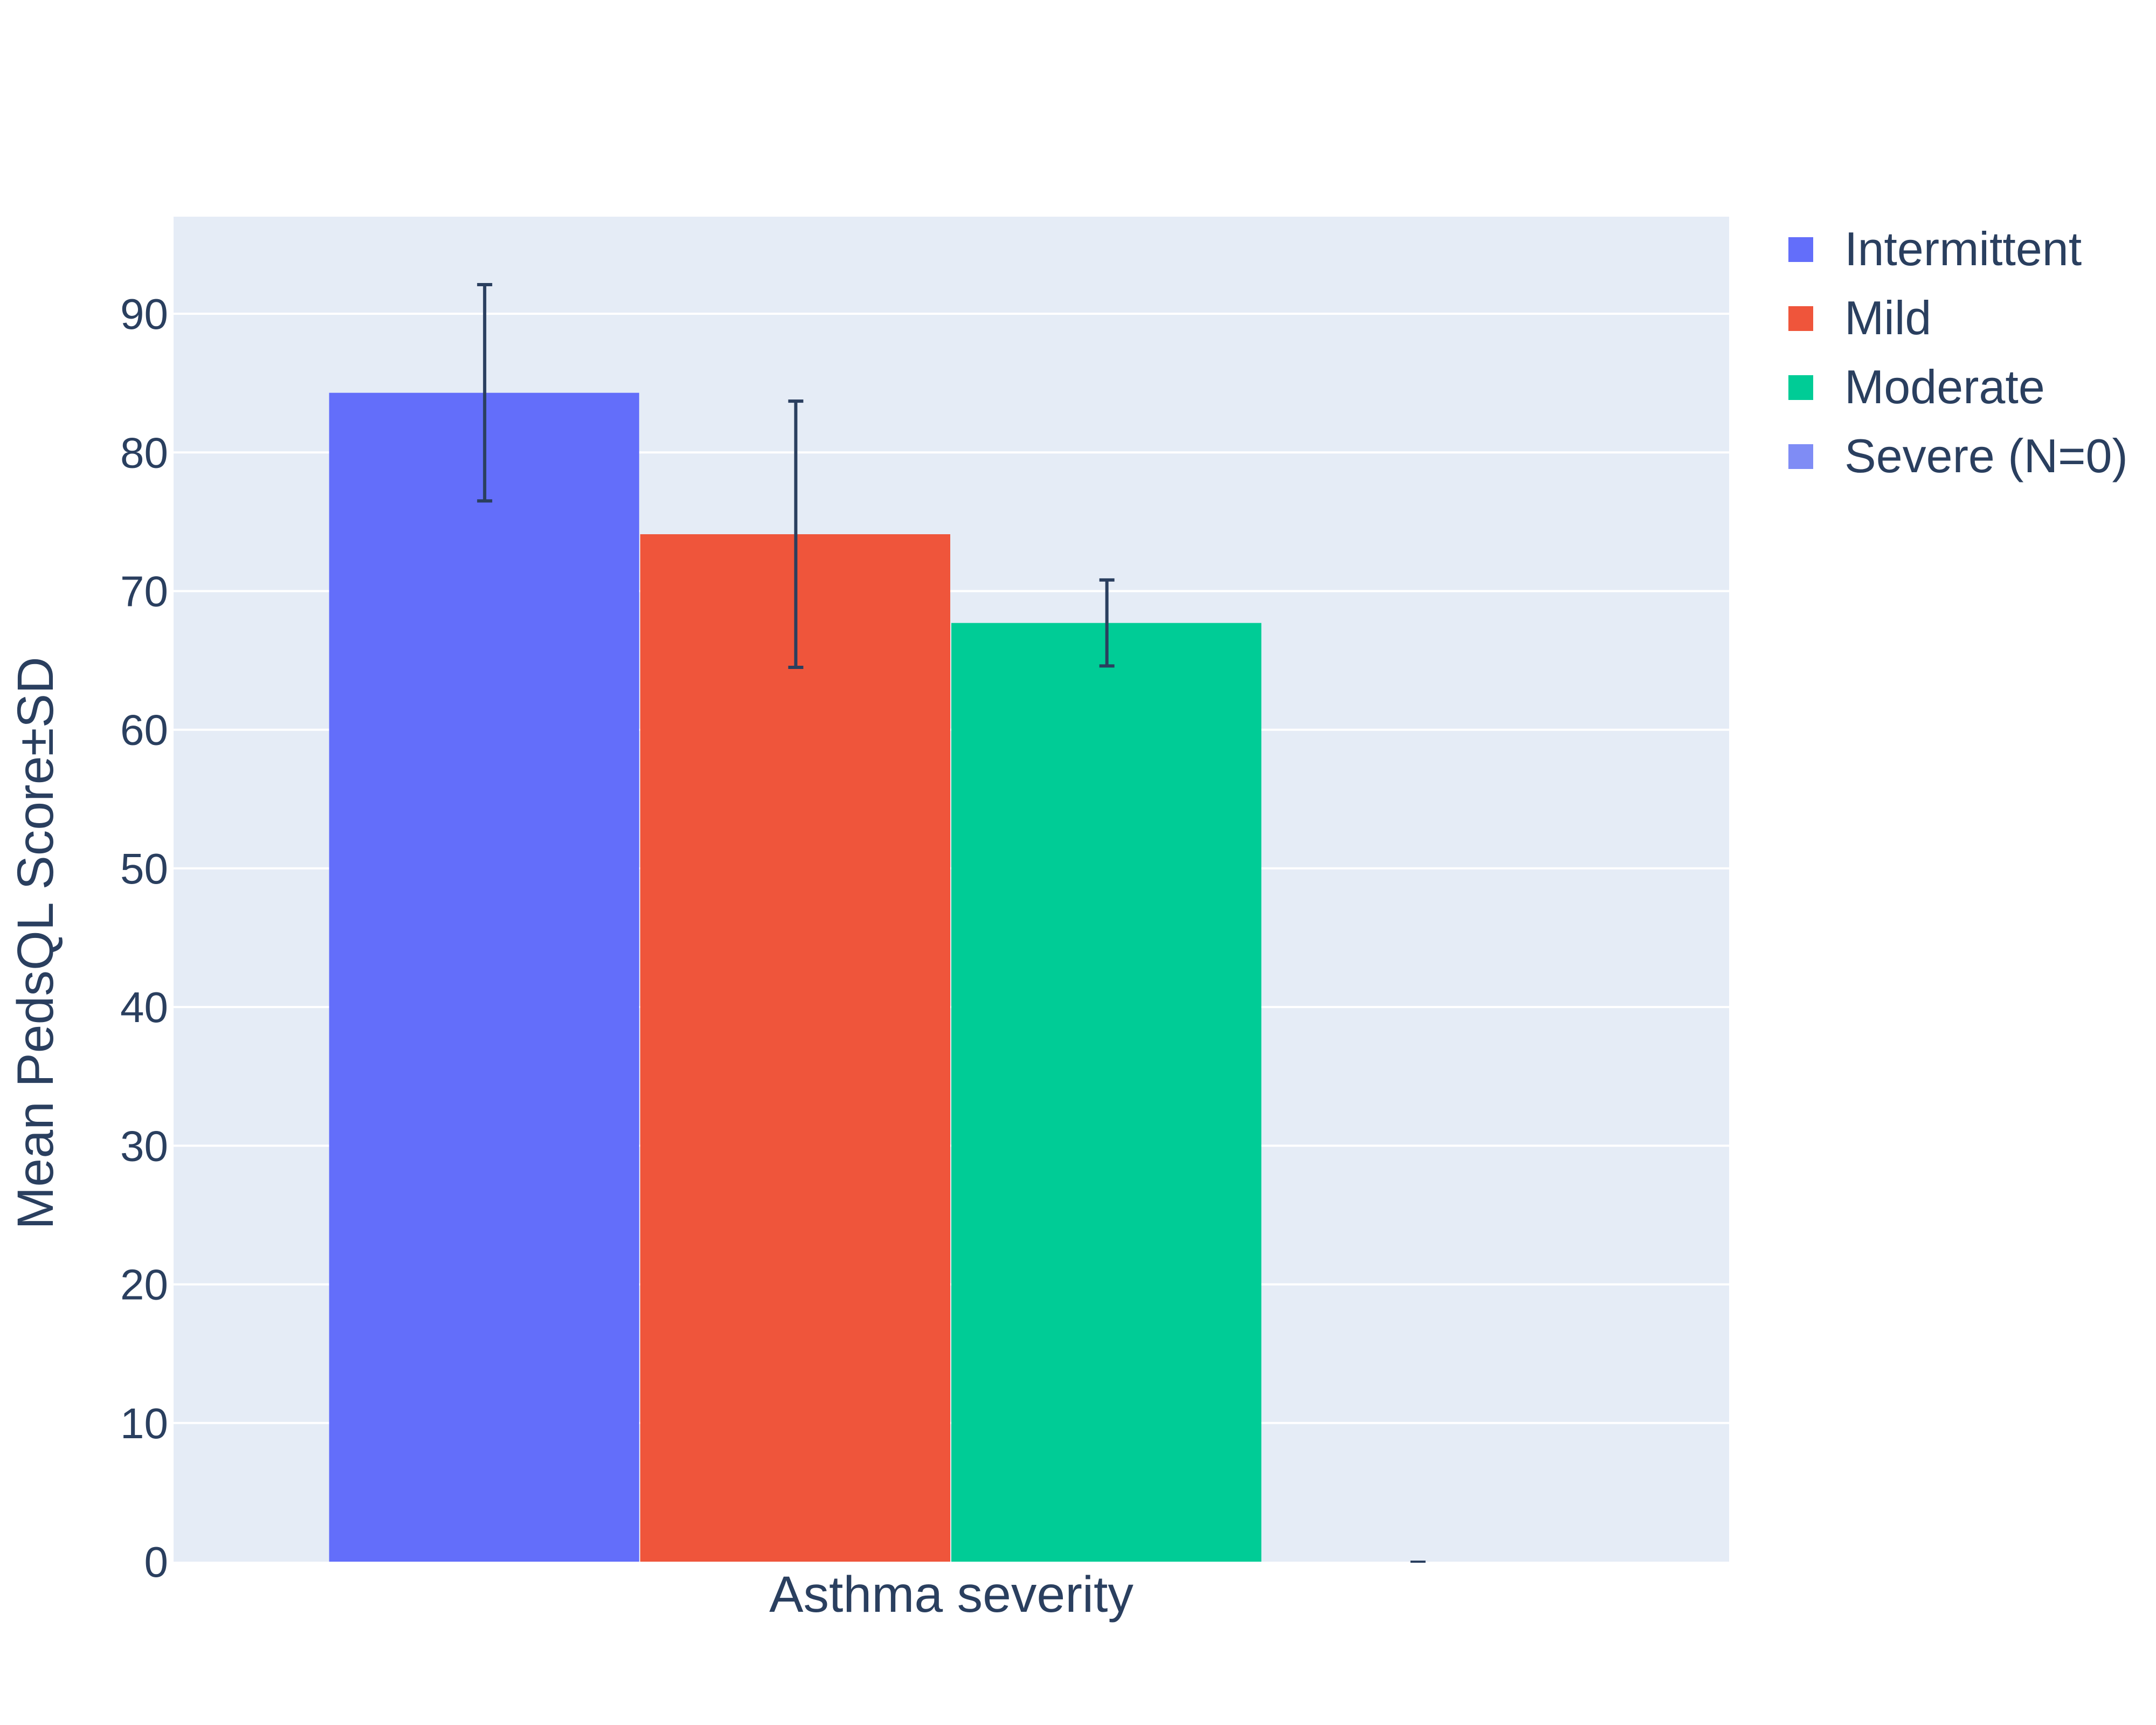 The image size is (2156, 1725). What do you see at coordinates (144, 1285) in the screenshot?
I see `y-tick-label: 20` at bounding box center [144, 1285].